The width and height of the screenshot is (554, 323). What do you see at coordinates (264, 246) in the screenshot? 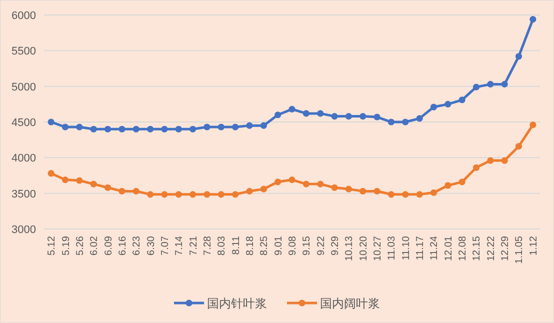
I see `x-tick-label: 8.25` at bounding box center [264, 246].